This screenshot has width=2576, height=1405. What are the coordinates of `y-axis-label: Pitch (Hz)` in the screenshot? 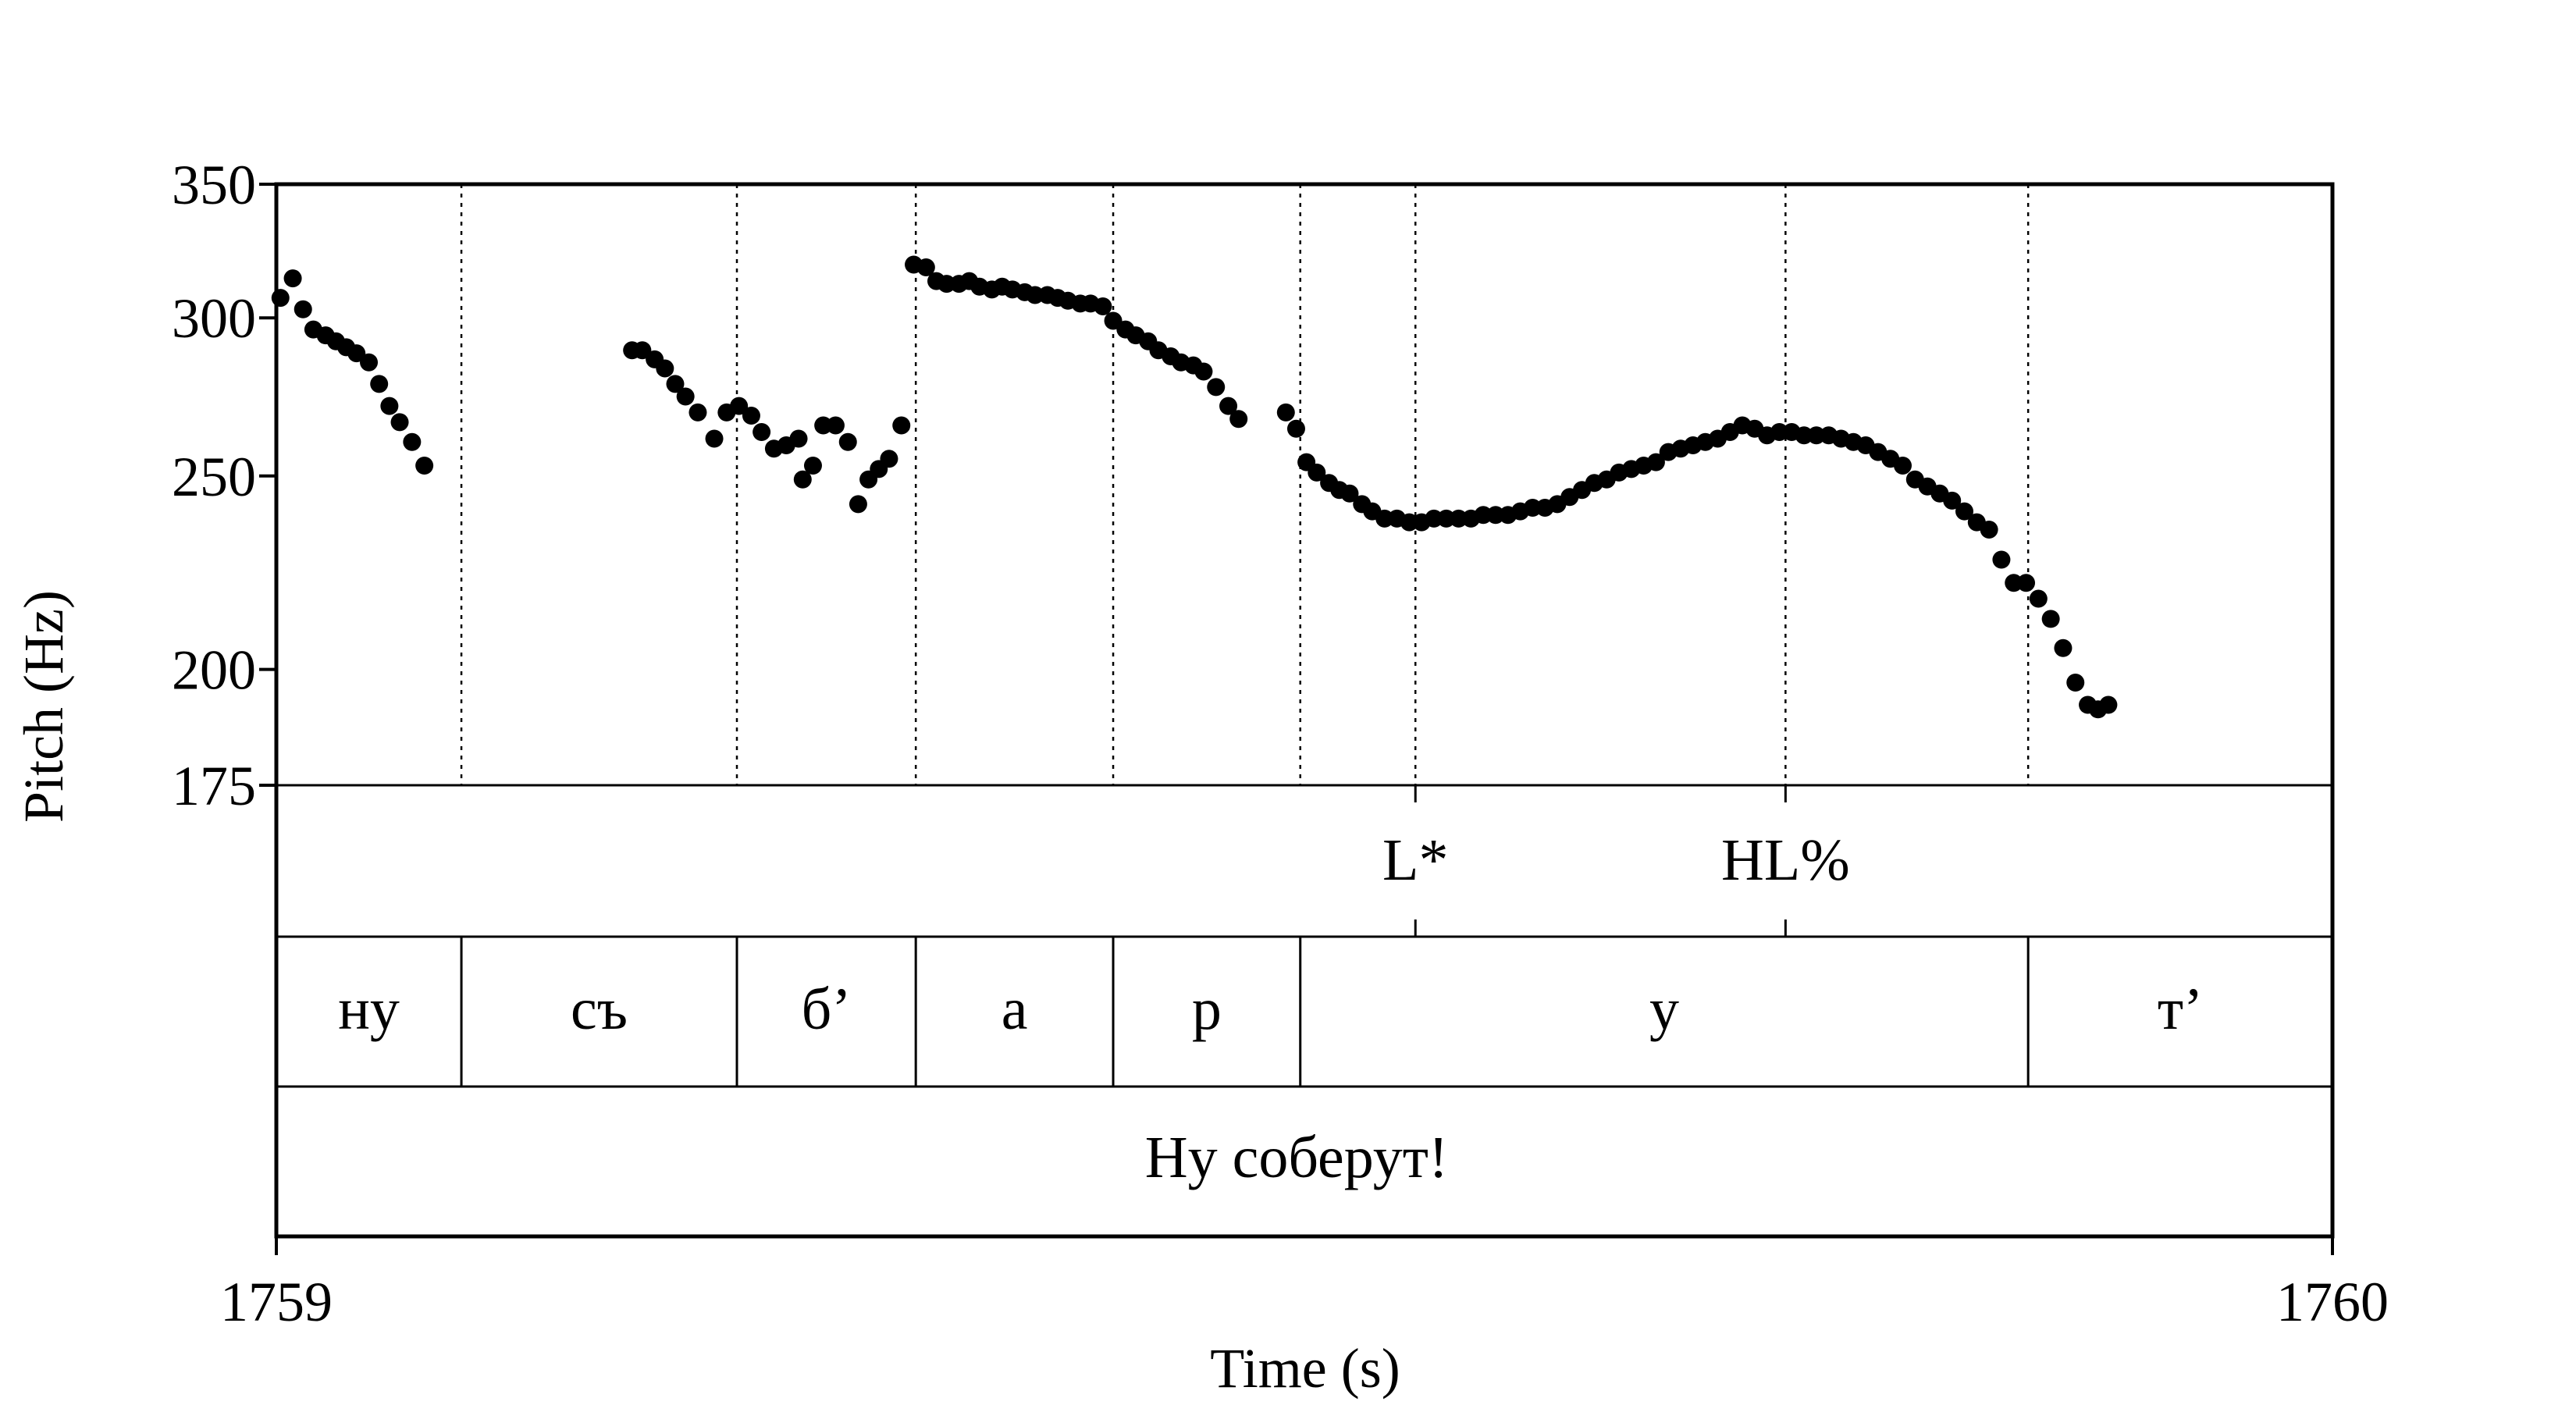 It's located at (43, 707).